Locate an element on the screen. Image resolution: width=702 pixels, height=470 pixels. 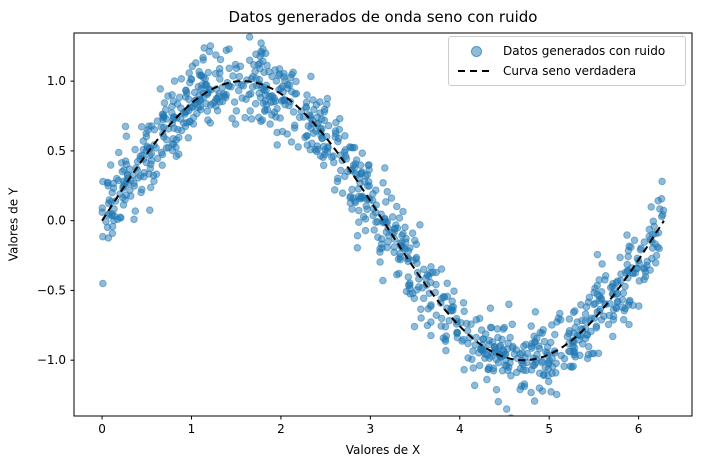
svg-text: 3 is located at coordinates (371, 429).